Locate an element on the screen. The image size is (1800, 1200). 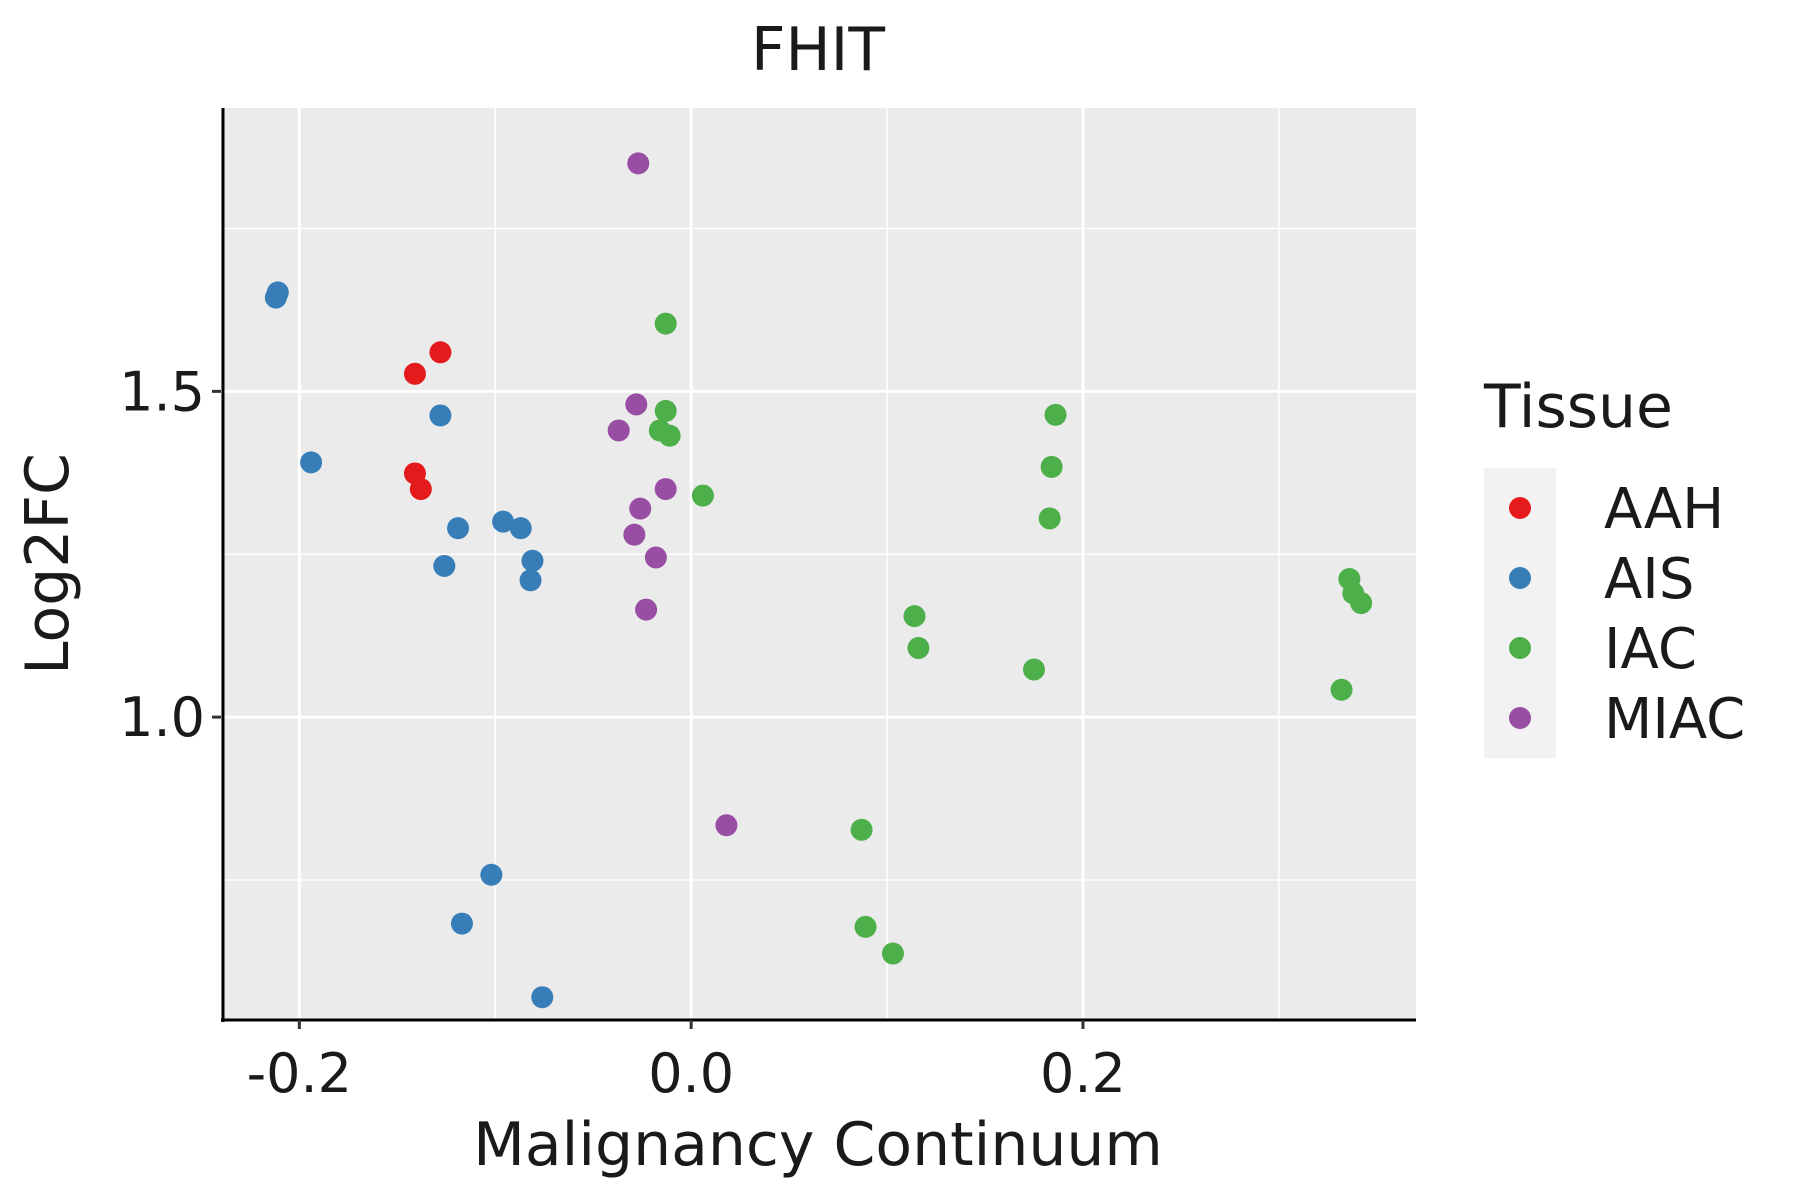
legend-key-miac is located at coordinates (1520, 718).